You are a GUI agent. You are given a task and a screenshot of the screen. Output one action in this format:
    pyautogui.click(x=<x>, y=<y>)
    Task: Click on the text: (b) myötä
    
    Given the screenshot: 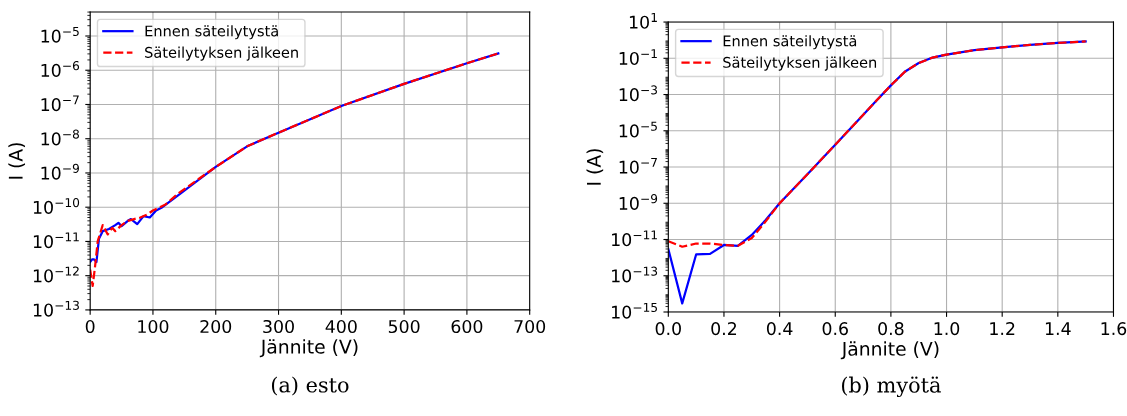 What is the action you would take?
    pyautogui.click(x=891, y=387)
    